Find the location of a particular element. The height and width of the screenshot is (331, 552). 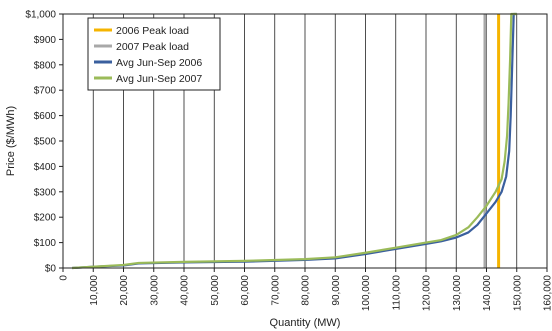

y-tick-label: $100 is located at coordinates (45, 243).